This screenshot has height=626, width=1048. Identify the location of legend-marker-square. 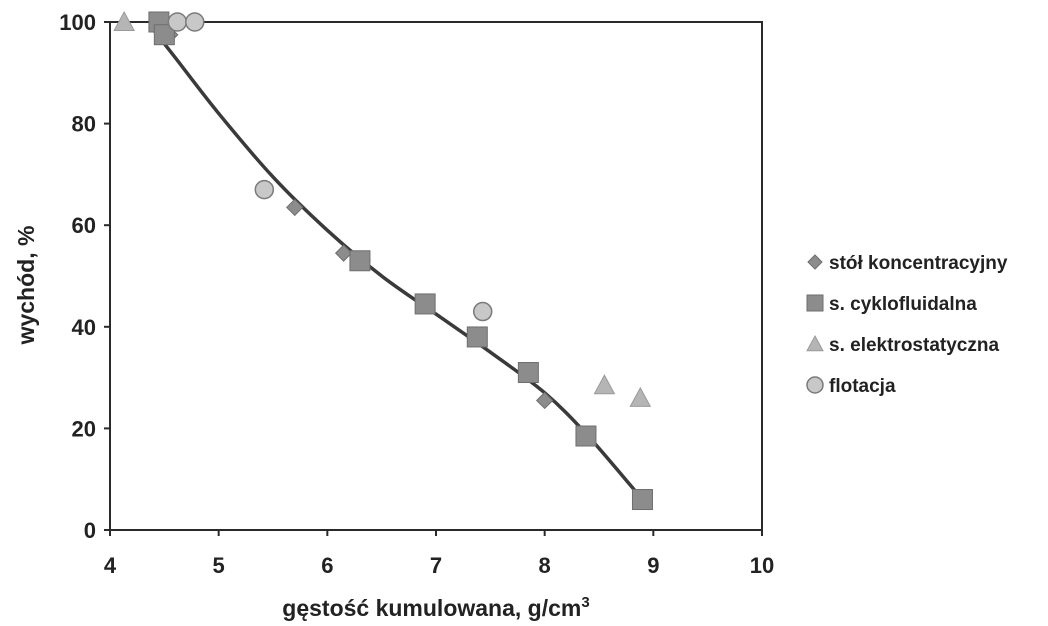
(815, 303).